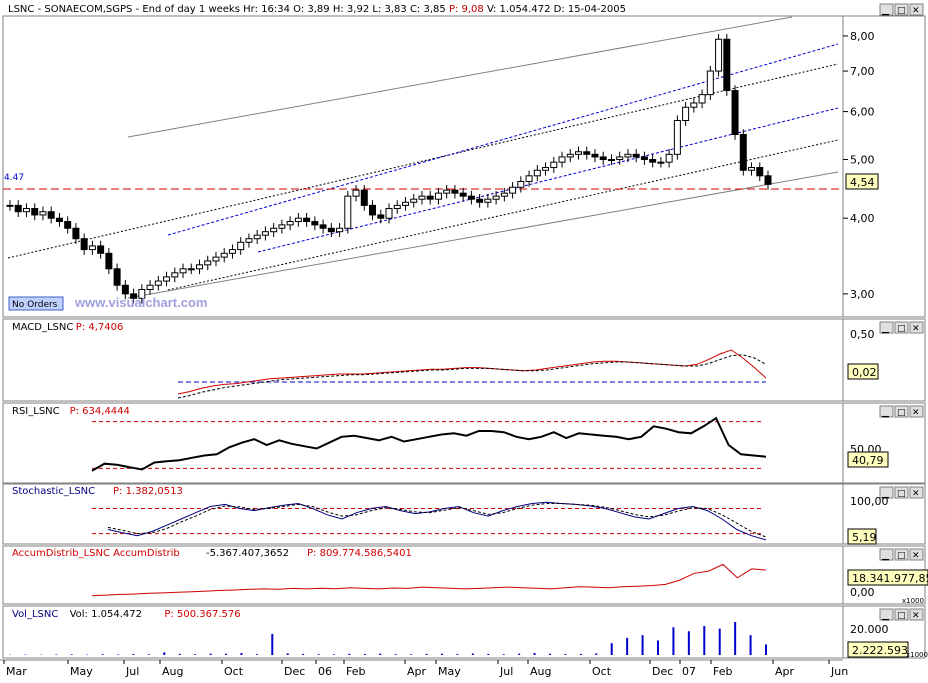 The height and width of the screenshot is (683, 928). I want to click on stoch-last-value: 5,19, so click(864, 537).